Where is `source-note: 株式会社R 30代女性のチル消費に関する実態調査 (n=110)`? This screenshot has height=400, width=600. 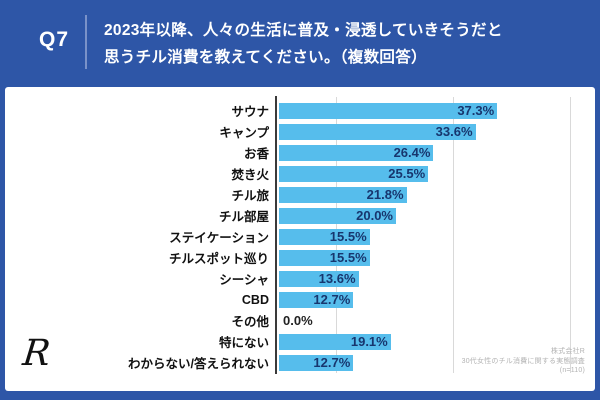 source-note: 株式会社R 30代女性のチル消費に関する実態調査 (n=110) is located at coordinates (523, 361).